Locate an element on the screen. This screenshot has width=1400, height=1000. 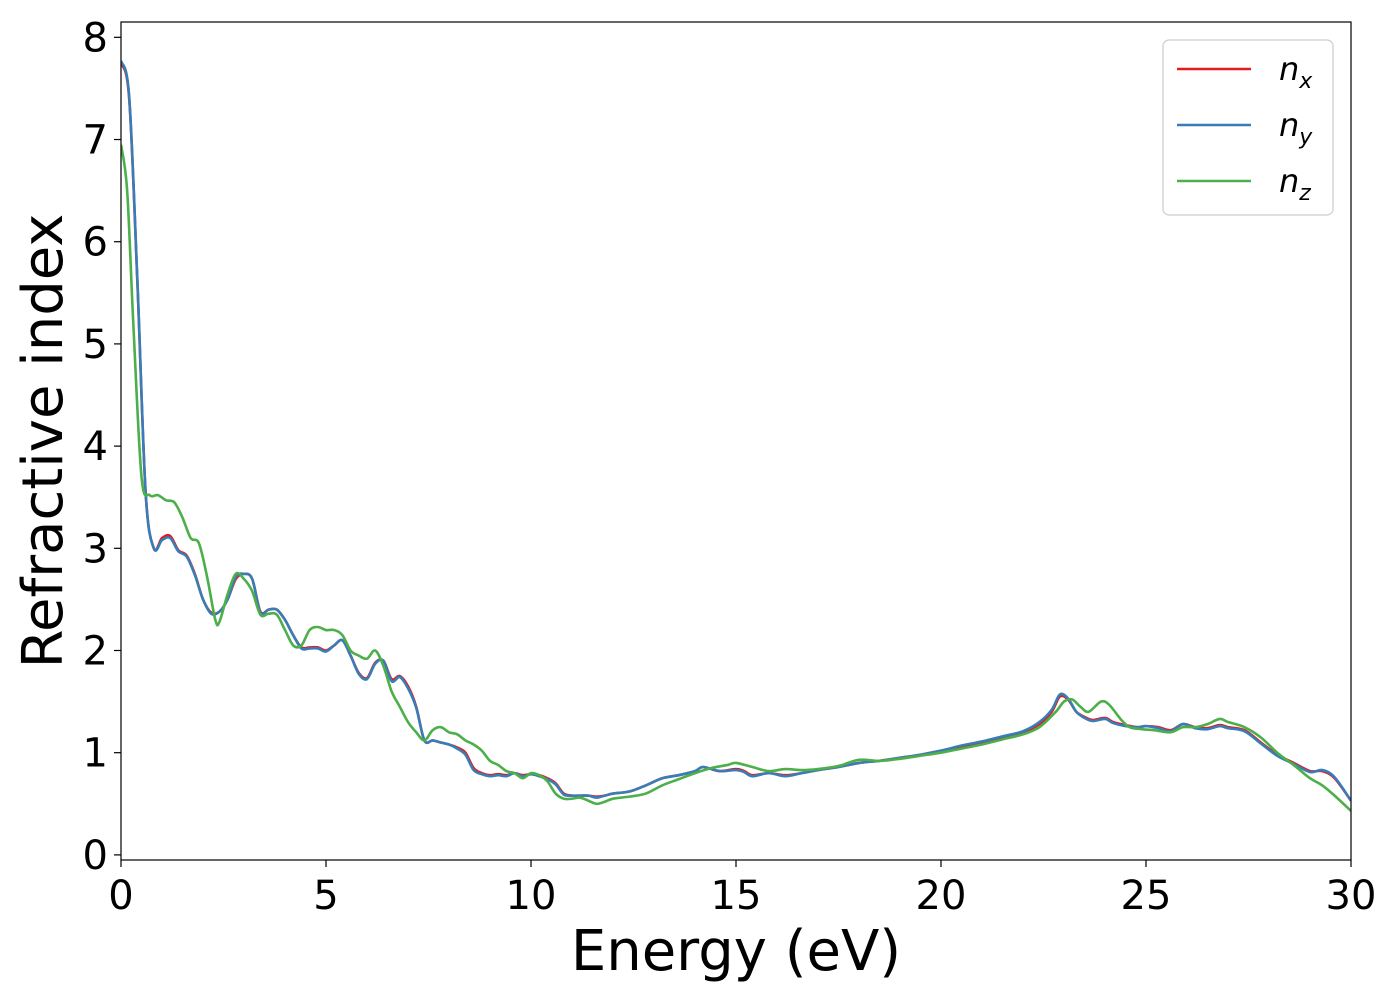
x-tick-label: 30 is located at coordinates (1351, 896).